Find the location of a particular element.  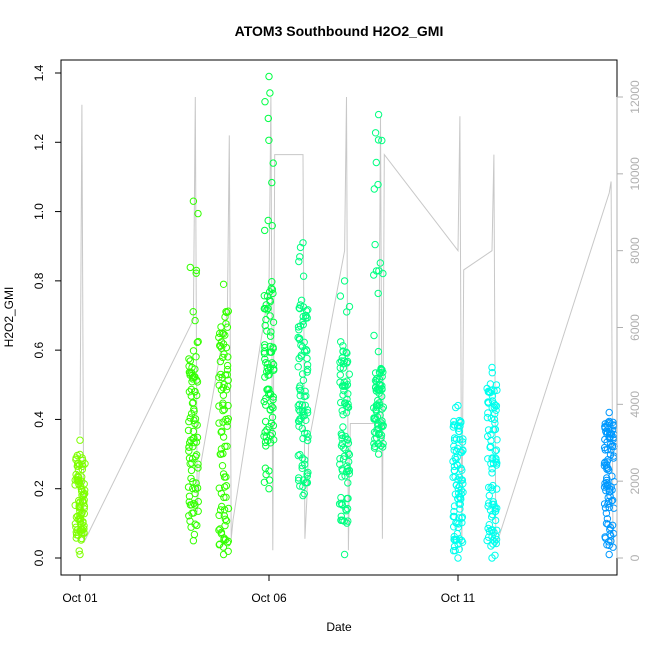

y-tick-label: 1.0 is located at coordinates (39, 211).